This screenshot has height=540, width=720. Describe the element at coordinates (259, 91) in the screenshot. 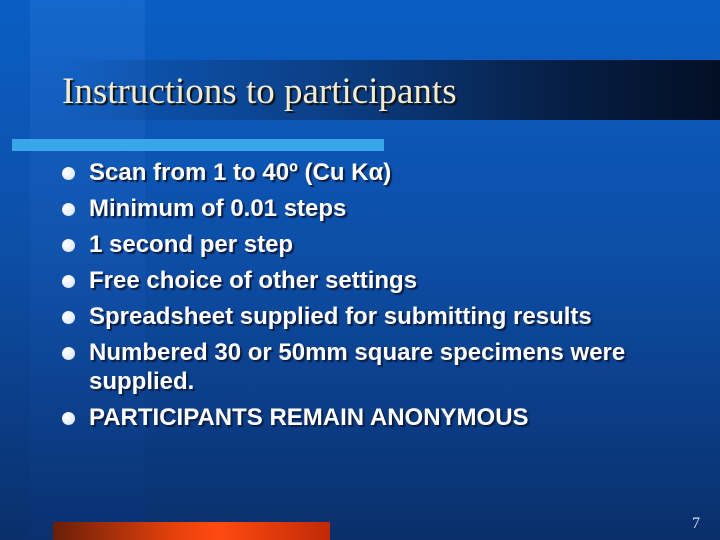

I see `slide-title: Instructions to participants` at that location.